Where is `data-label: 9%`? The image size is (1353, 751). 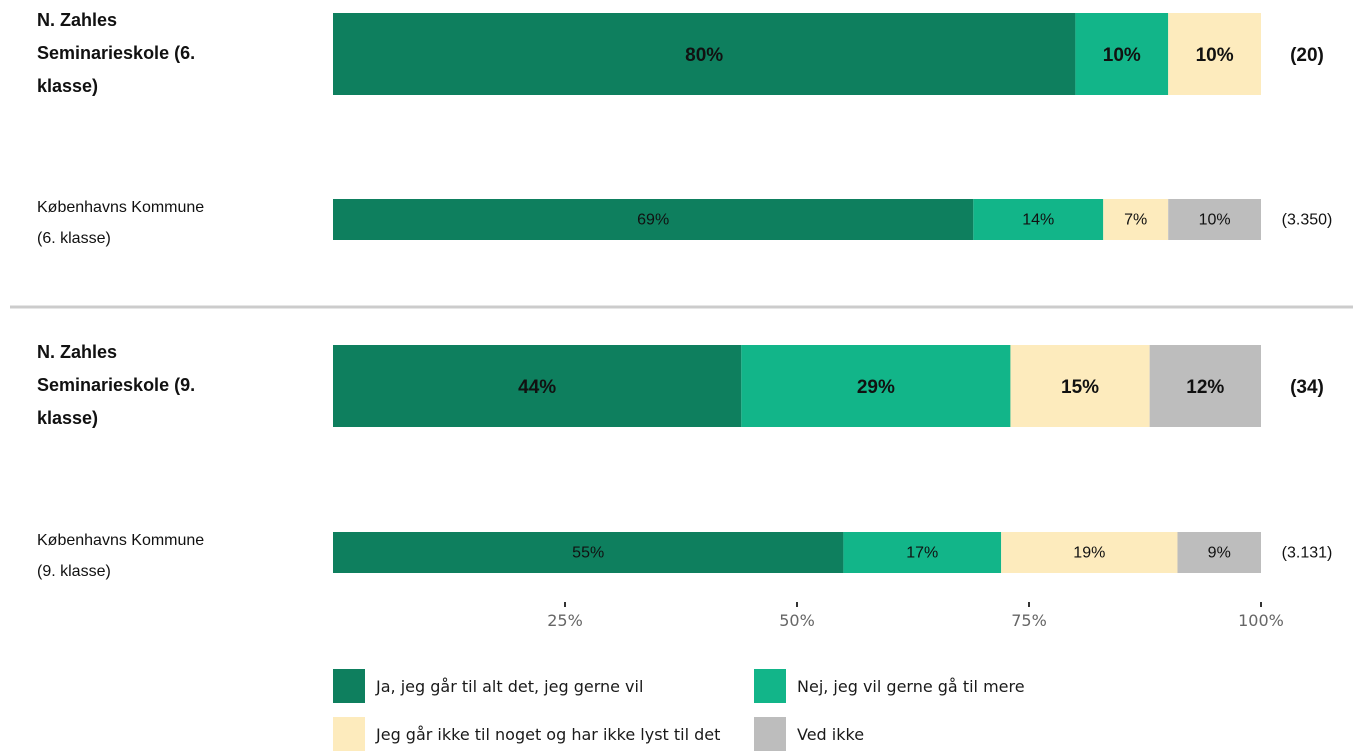
data-label: 9% is located at coordinates (1219, 553).